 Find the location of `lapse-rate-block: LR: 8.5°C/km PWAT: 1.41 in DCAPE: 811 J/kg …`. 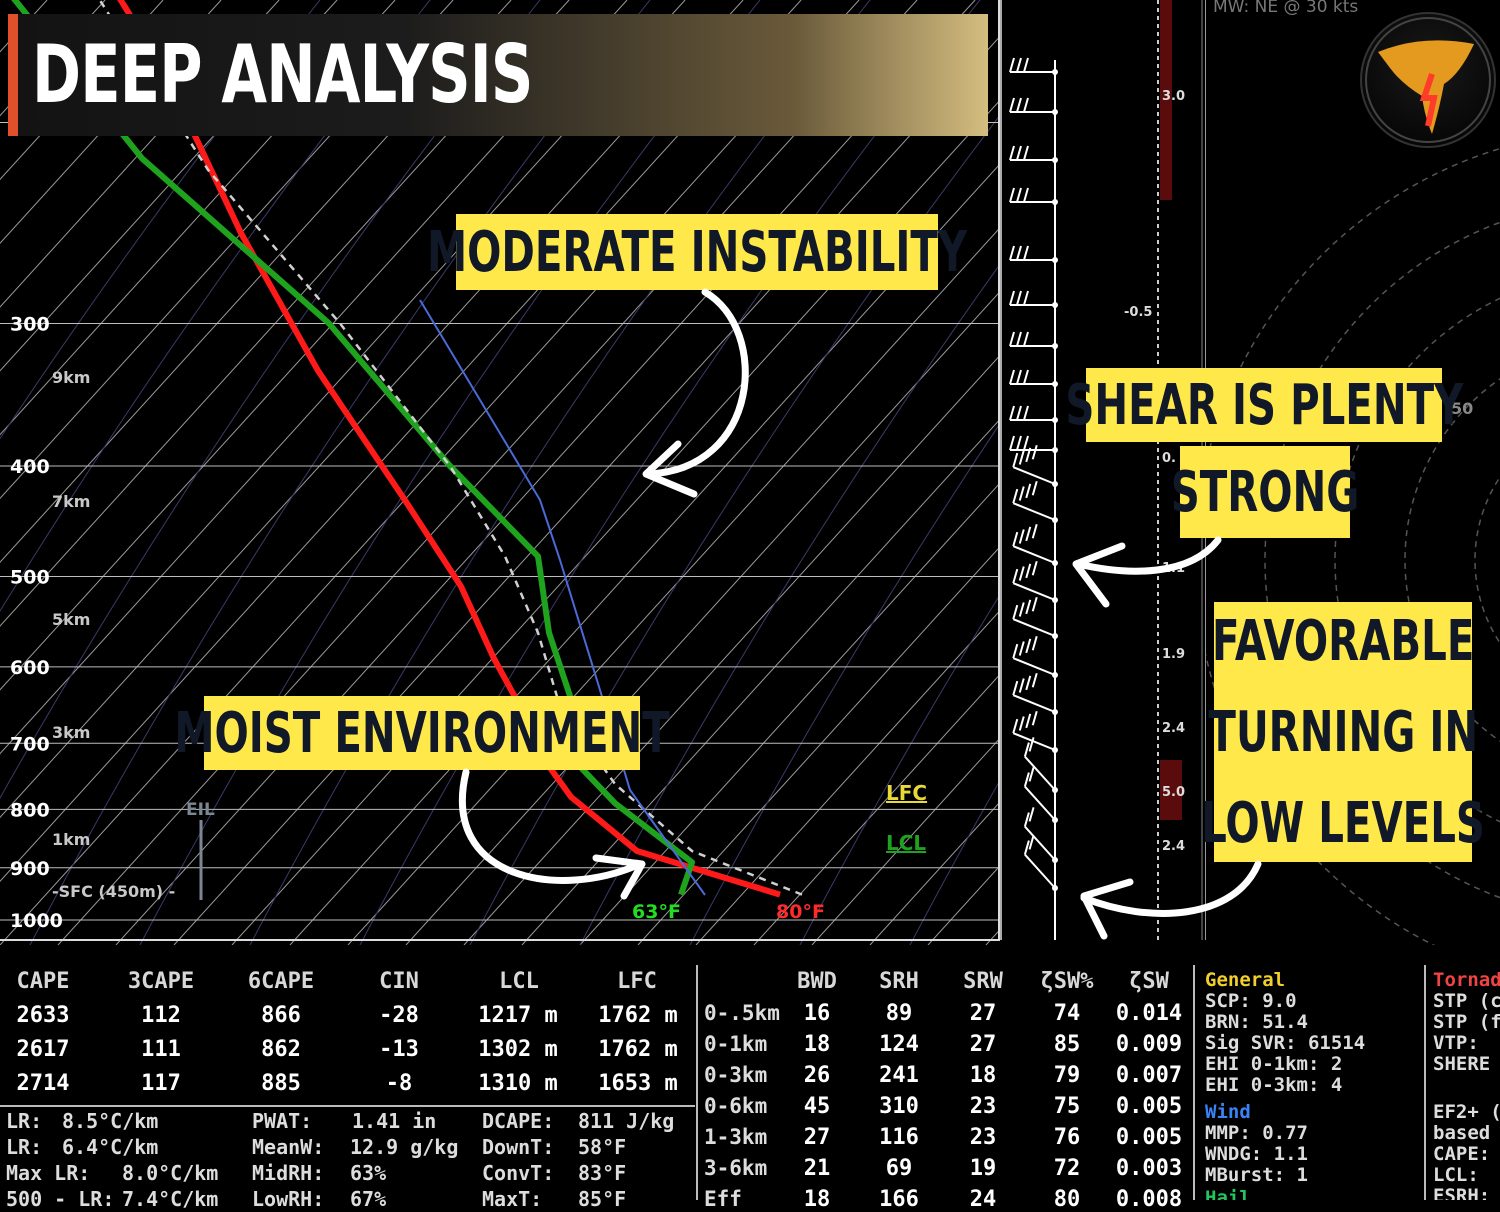

lapse-rate-block: LR: 8.5°C/km PWAT: 1.41 in DCAPE: 811 J/kg … is located at coordinates (340, 1160).